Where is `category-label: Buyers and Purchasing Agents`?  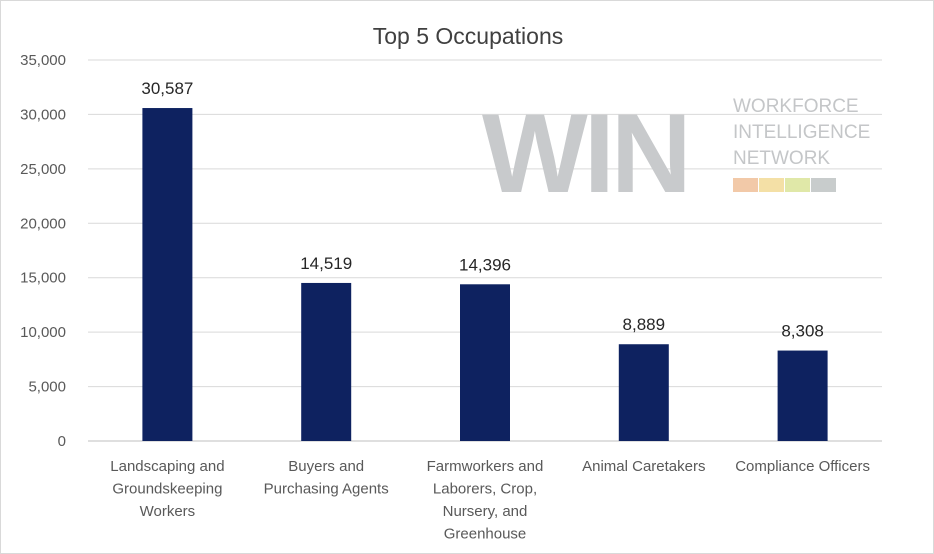
category-label: Buyers and Purchasing Agents is located at coordinates (326, 478).